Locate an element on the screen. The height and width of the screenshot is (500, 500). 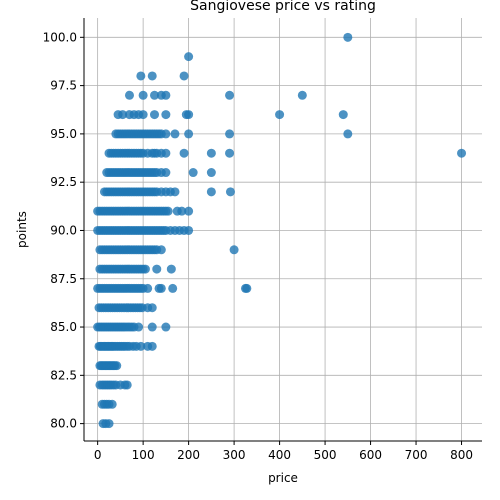
x-tick-label: 0 is located at coordinates (98, 455).